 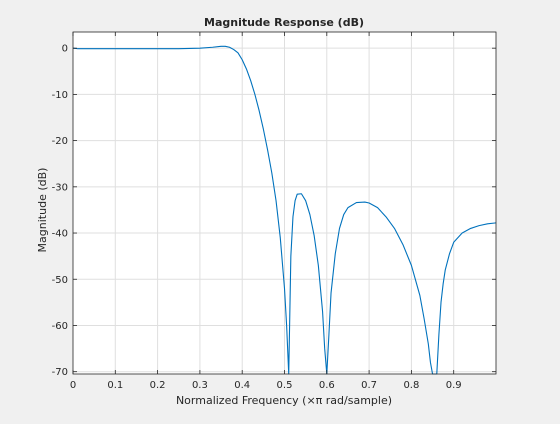 What do you see at coordinates (284, 400) in the screenshot?
I see `x-axis-label: Normalized Frequency (×π rad/sample)` at bounding box center [284, 400].